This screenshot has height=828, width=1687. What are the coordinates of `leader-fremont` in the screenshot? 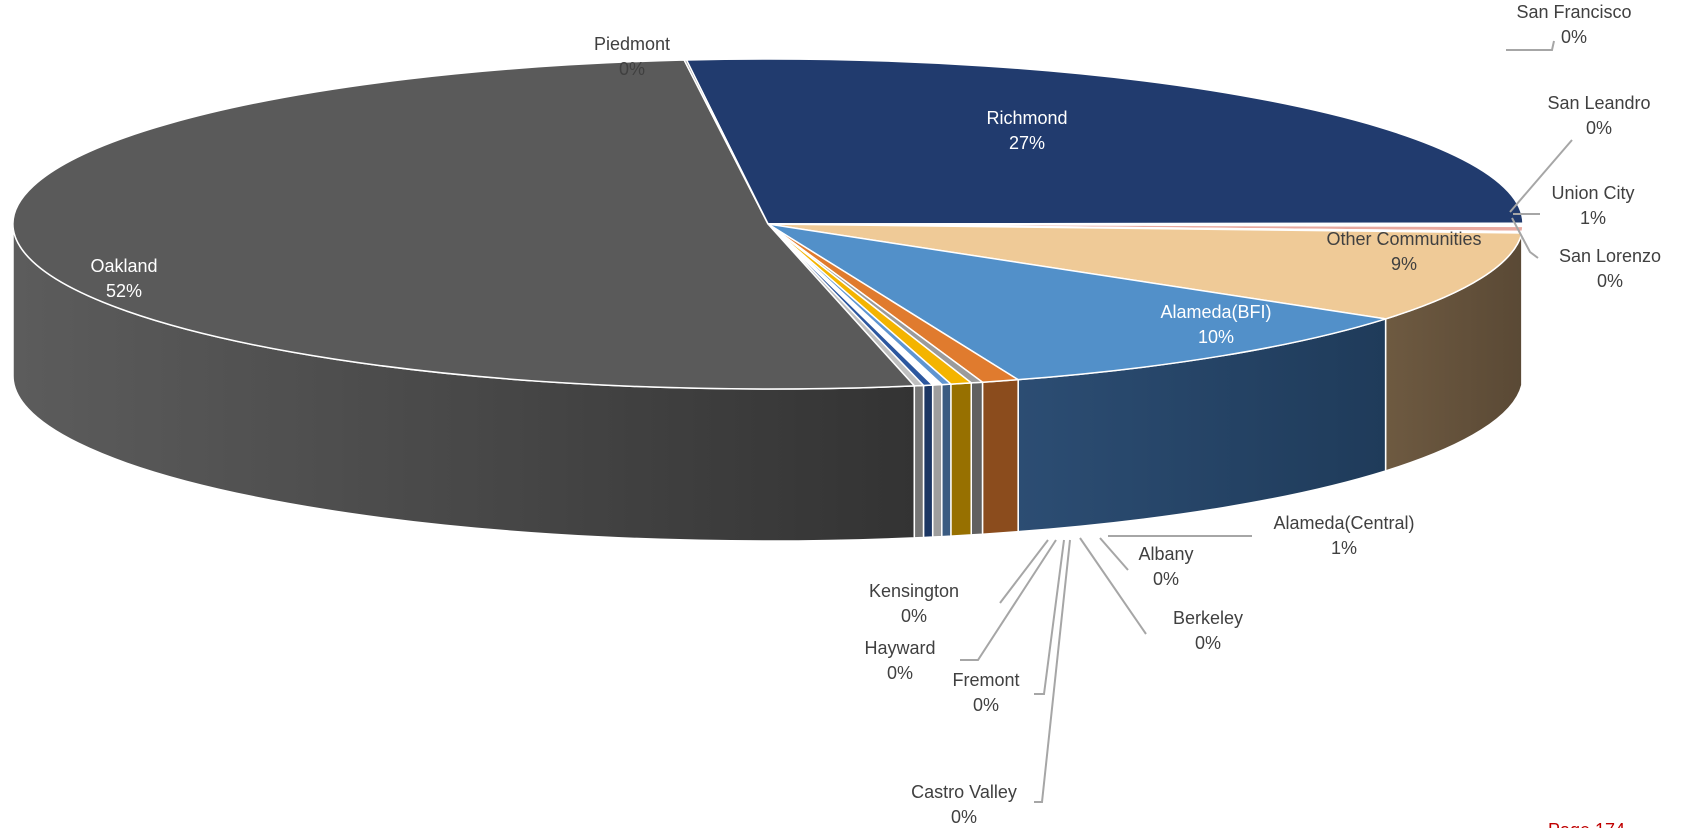 It's located at (1049, 617).